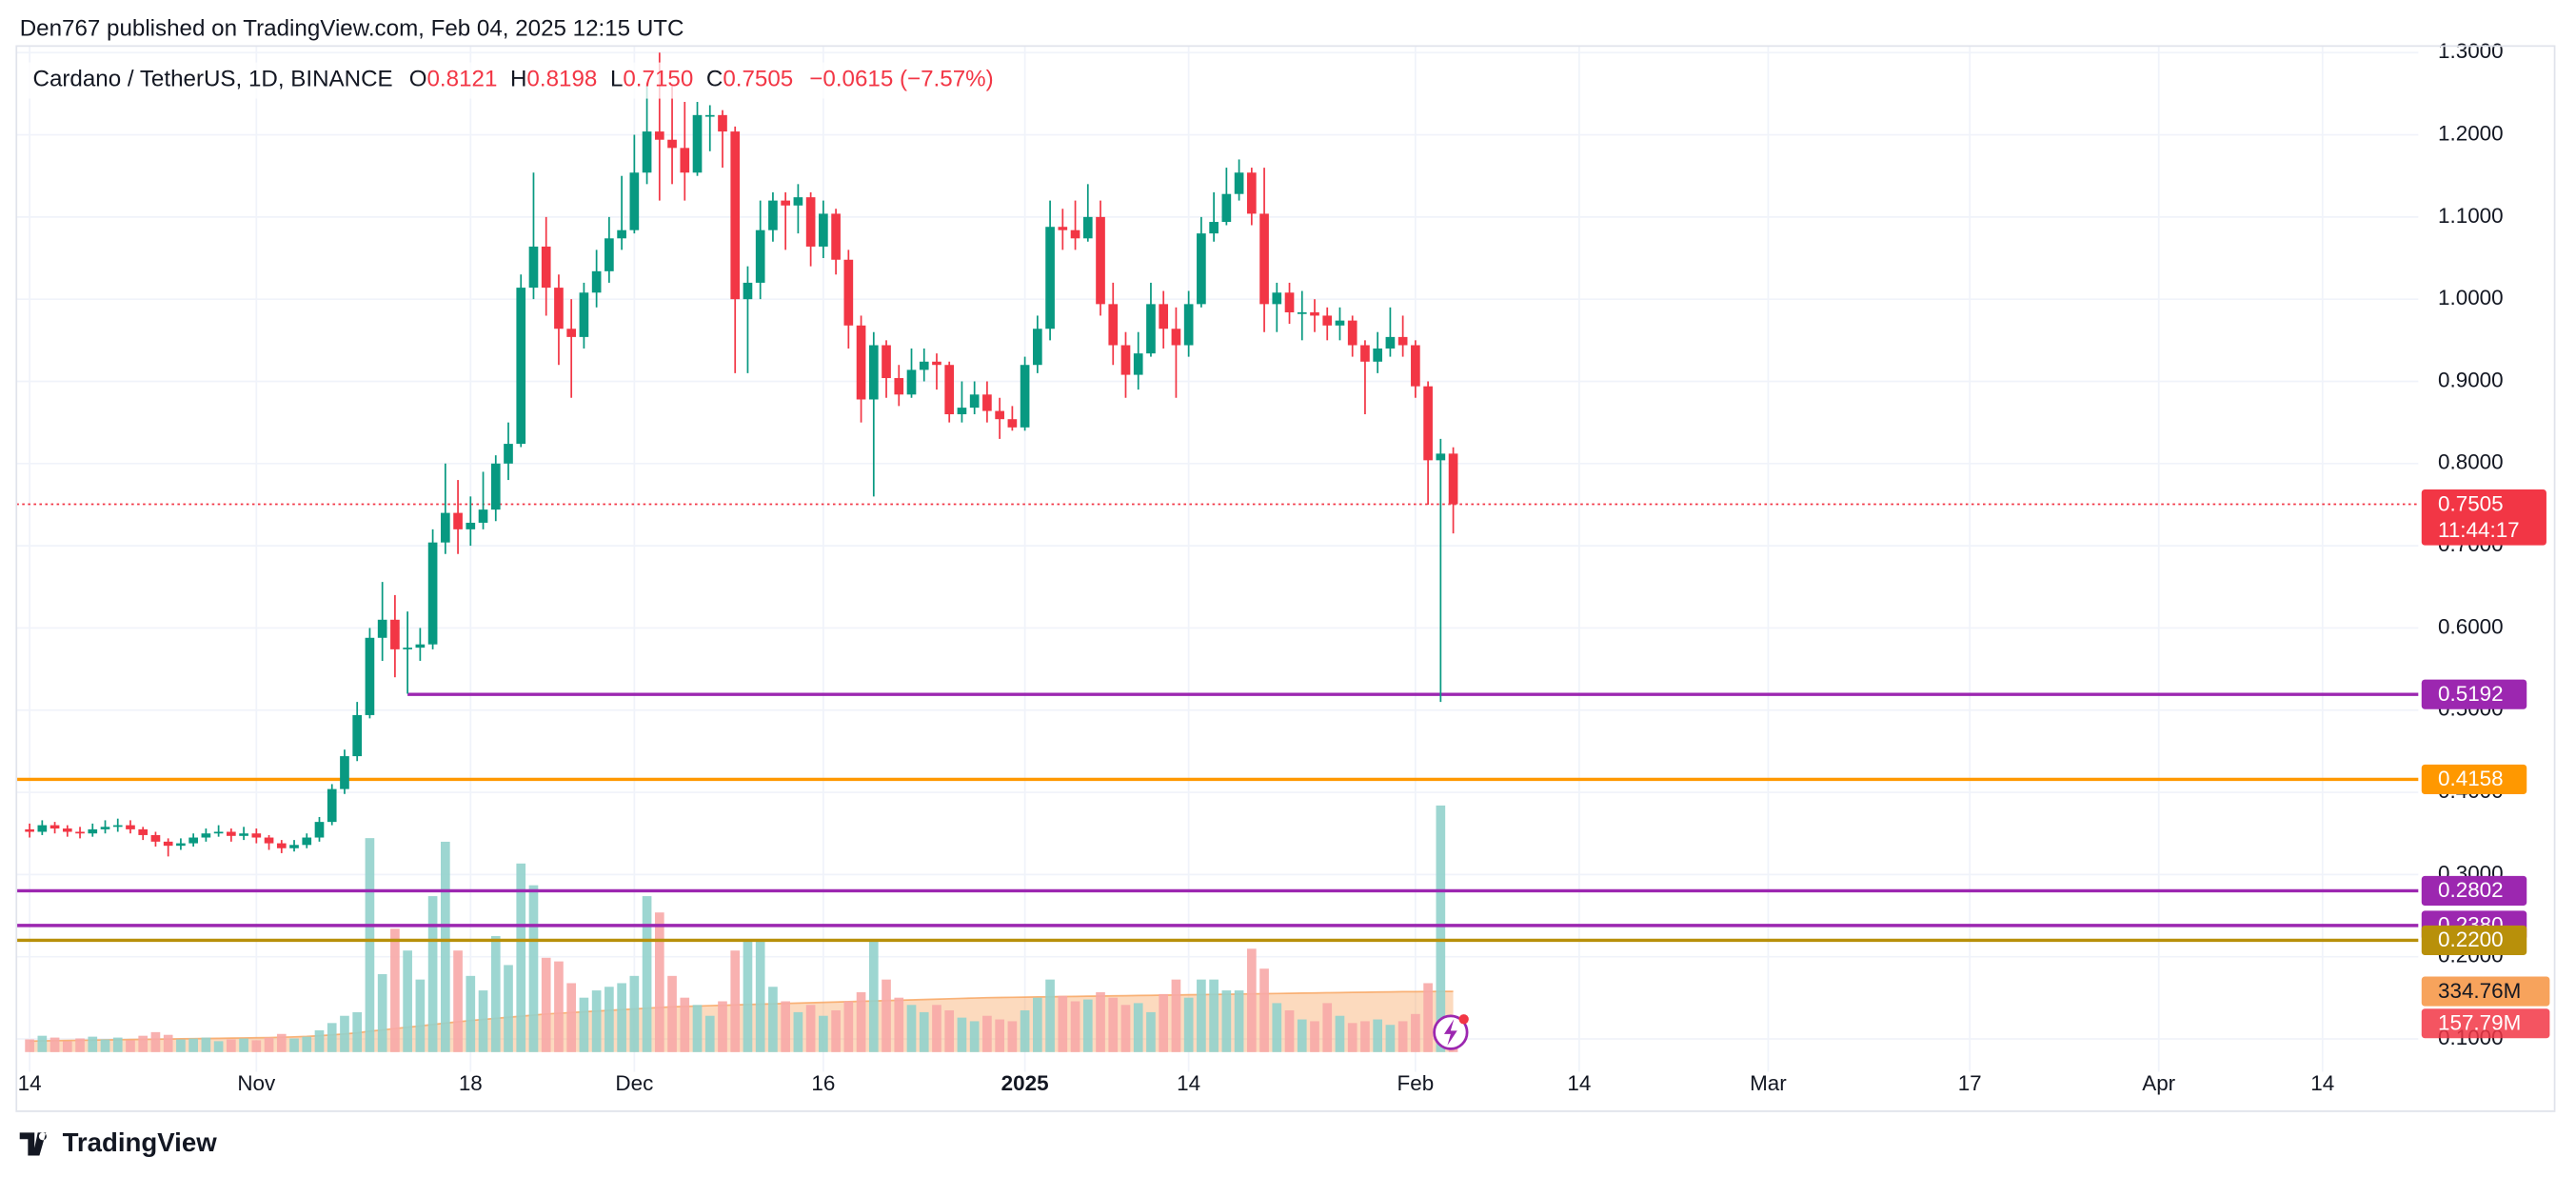 This screenshot has height=1177, width=2576. Describe the element at coordinates (462, 79) in the screenshot. I see `legend-value: 0.8121` at that location.